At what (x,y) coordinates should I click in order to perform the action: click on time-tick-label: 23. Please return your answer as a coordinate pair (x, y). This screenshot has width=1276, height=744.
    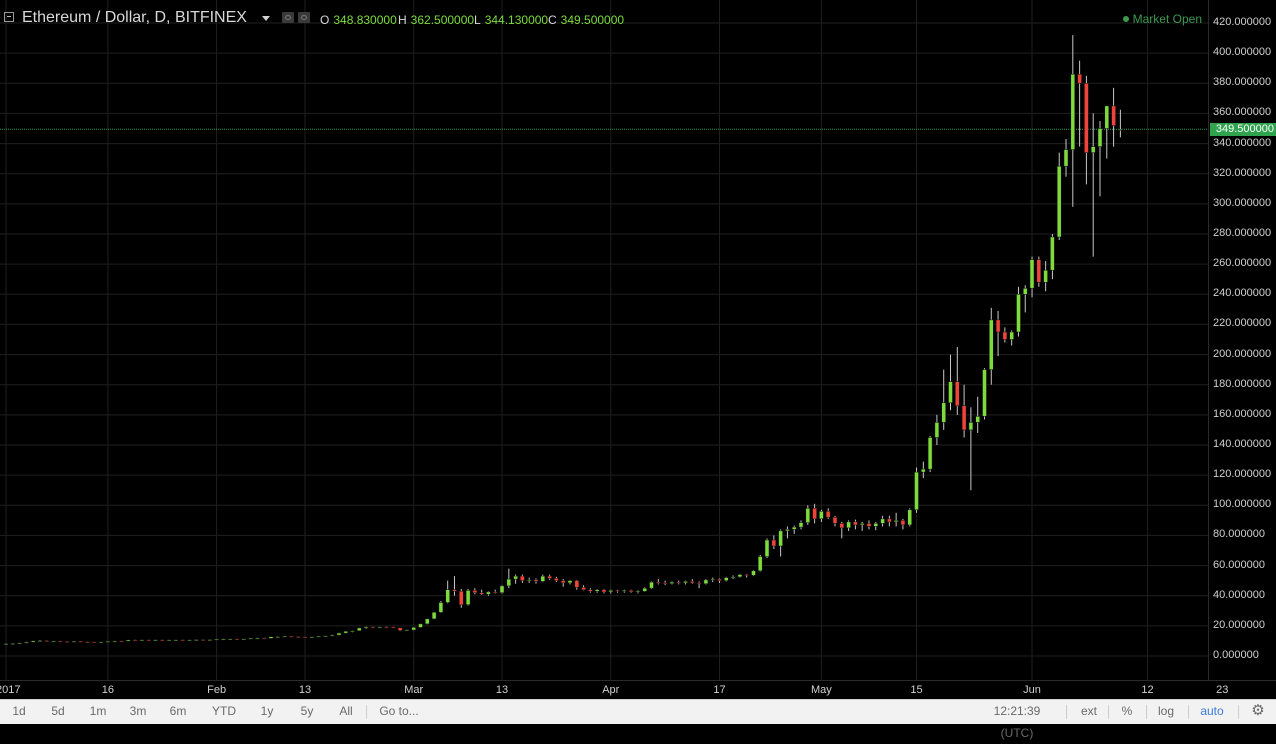
    Looking at the image, I should click on (1222, 690).